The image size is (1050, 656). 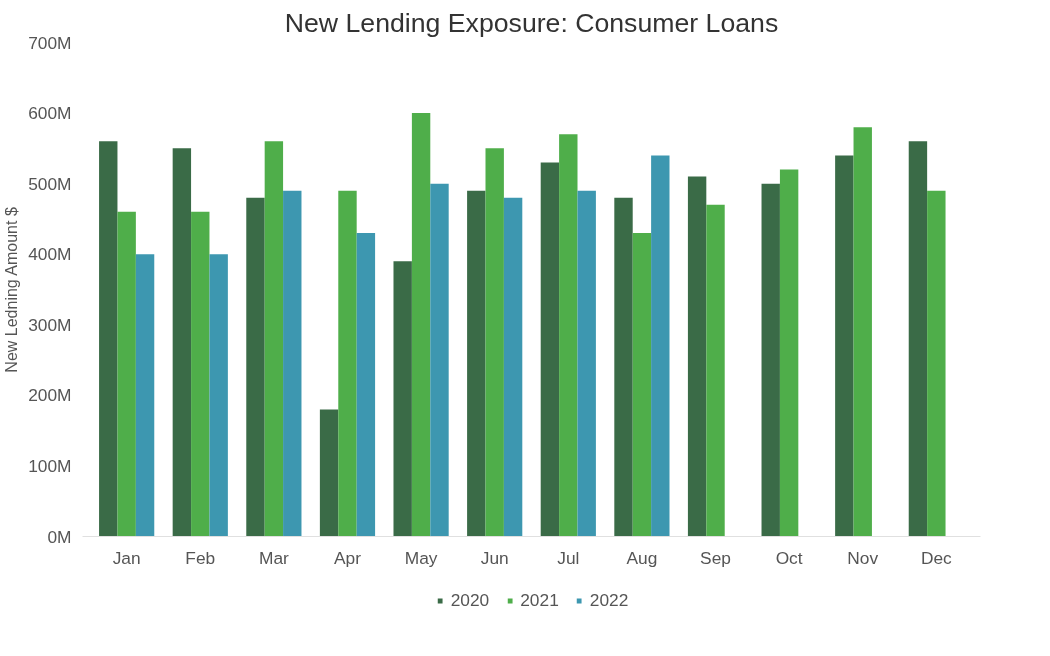 I want to click on legend-label: 2020, so click(x=470, y=600).